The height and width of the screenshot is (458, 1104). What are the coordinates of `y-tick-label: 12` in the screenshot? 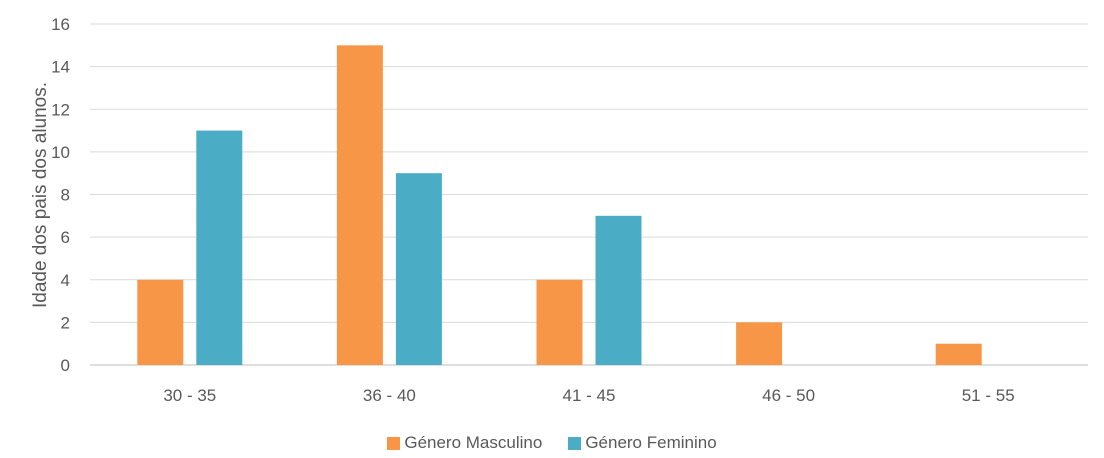 It's located at (60, 109).